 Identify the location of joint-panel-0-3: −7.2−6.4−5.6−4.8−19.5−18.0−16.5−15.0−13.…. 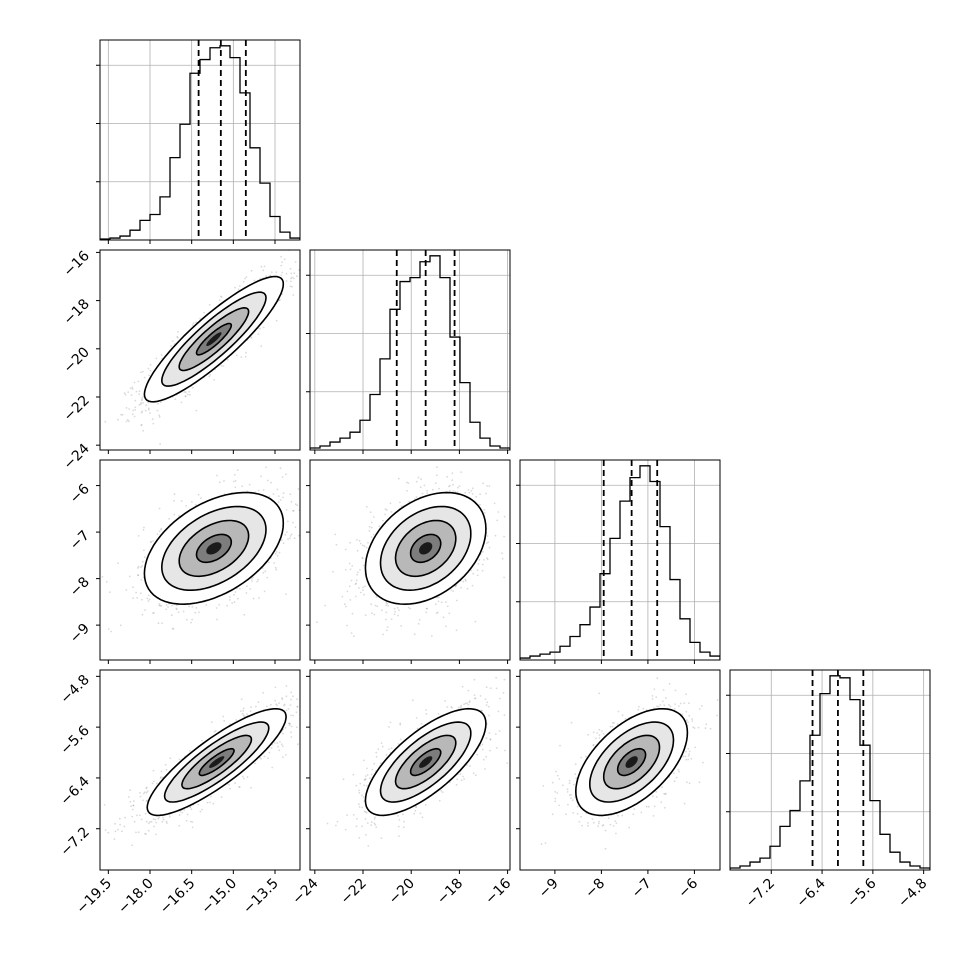
(188, 793).